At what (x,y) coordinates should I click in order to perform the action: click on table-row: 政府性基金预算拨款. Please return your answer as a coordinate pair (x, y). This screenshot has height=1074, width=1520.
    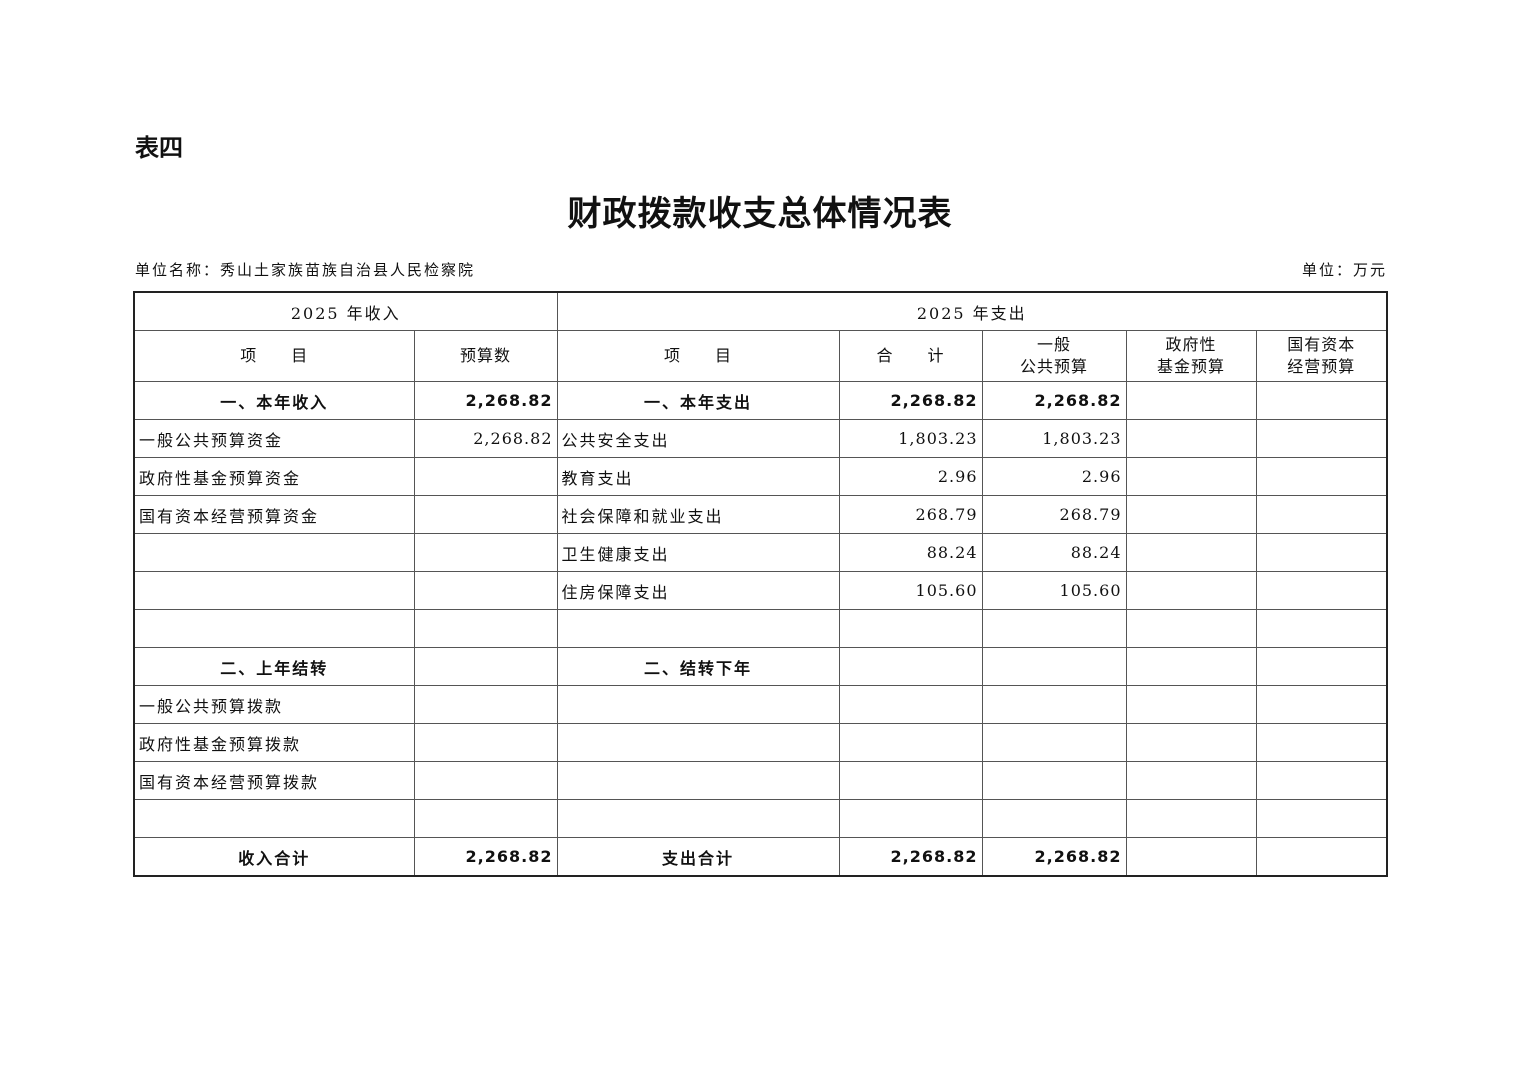
    Looking at the image, I should click on (760, 742).